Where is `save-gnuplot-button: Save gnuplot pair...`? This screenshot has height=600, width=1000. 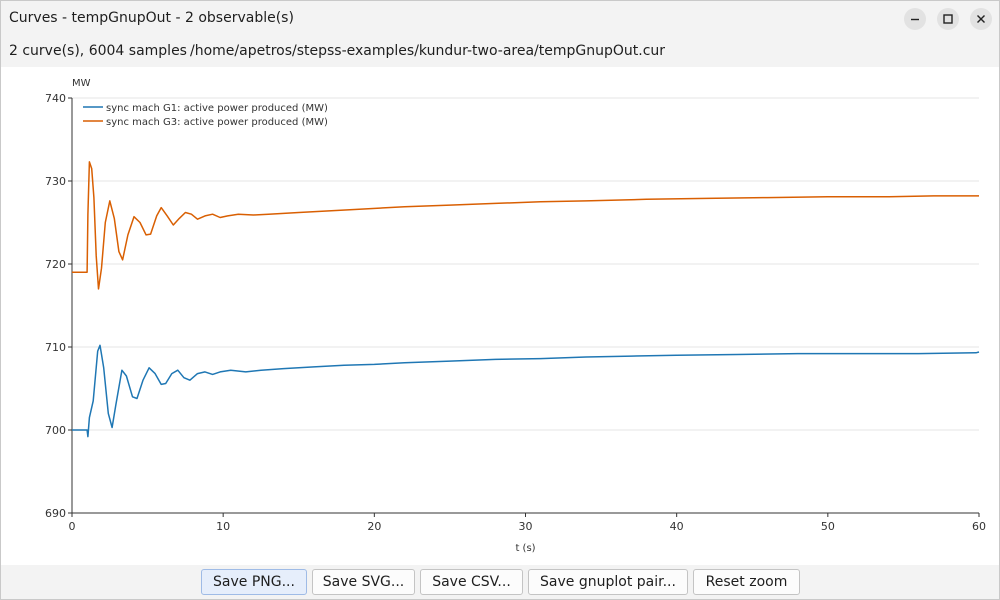
save-gnuplot-button: Save gnuplot pair... is located at coordinates (608, 582).